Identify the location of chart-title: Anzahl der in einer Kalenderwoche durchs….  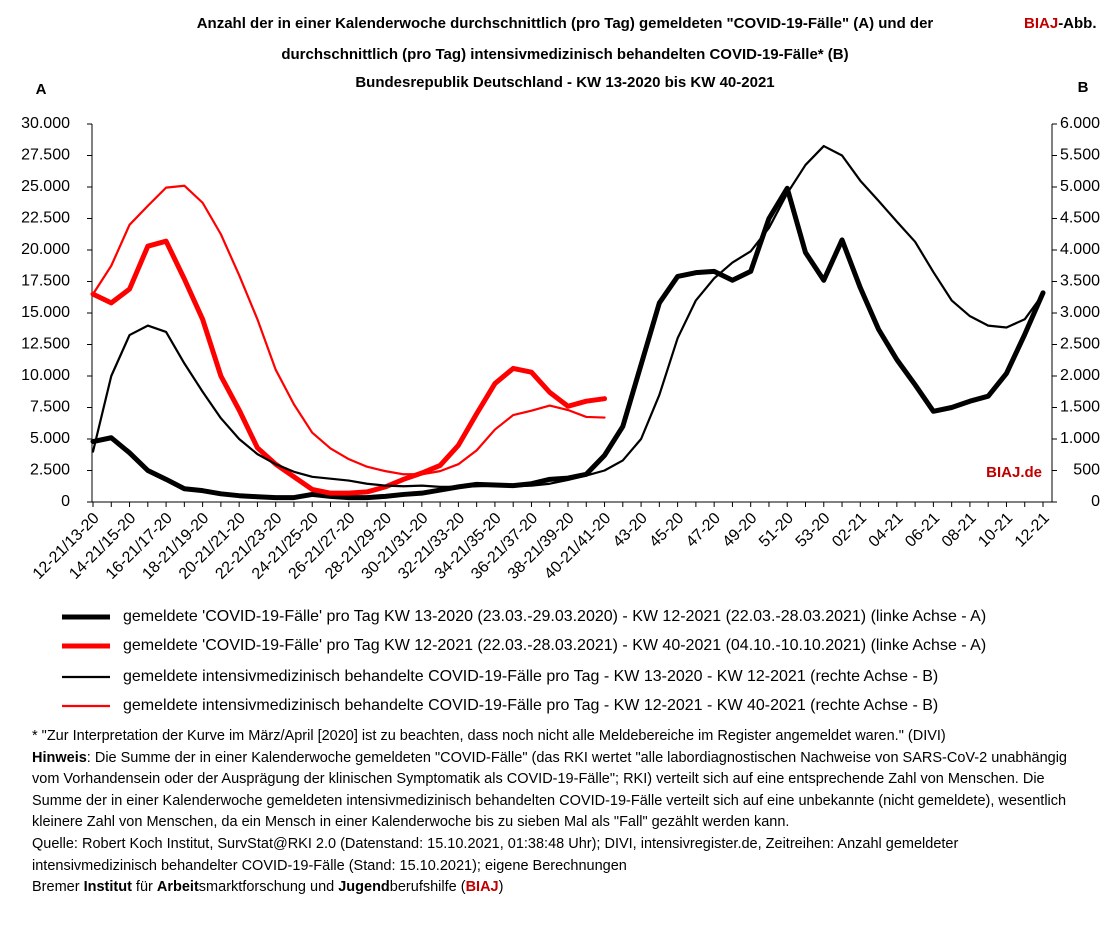
(565, 23).